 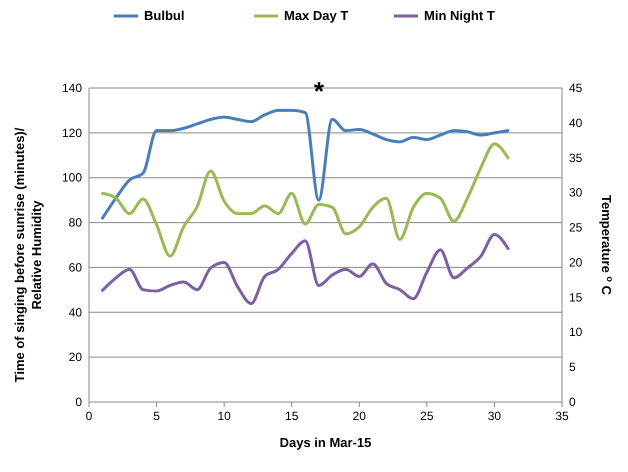 I want to click on y-tick-label: 20, so click(x=75, y=357).